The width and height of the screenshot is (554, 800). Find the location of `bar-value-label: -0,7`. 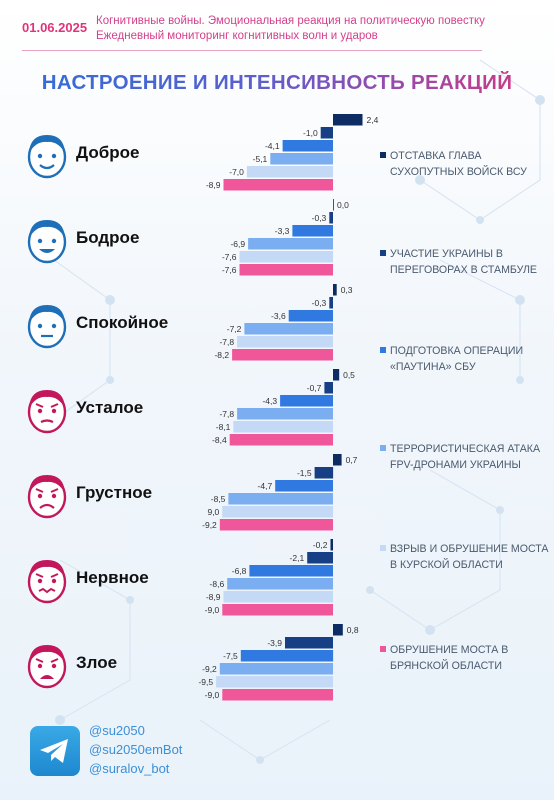

bar-value-label: -0,7 is located at coordinates (314, 388).